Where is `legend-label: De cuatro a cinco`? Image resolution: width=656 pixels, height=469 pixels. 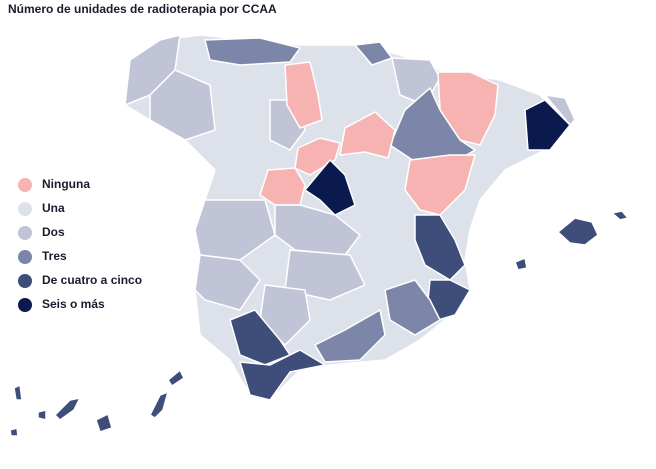 legend-label: De cuatro a cinco is located at coordinates (92, 280).